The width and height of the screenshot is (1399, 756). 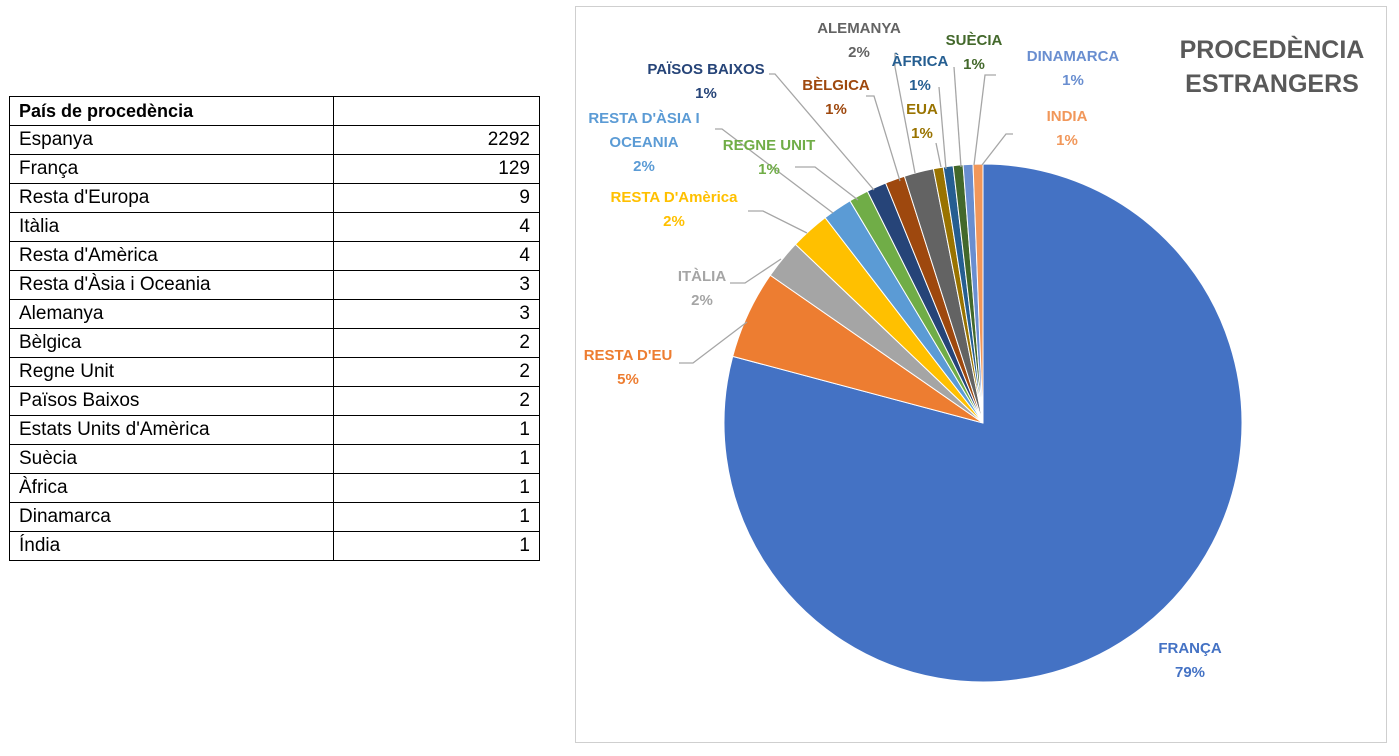 I want to click on slice-percent-label: 79%, so click(x=1190, y=672).